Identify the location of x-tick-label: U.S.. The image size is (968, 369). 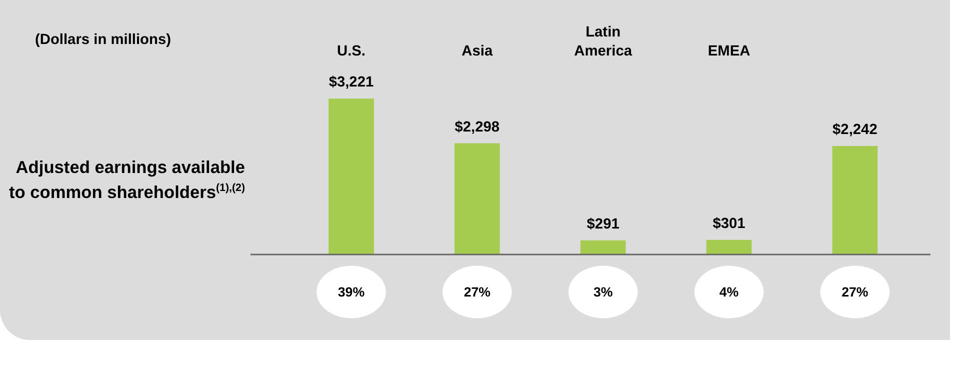
(351, 52).